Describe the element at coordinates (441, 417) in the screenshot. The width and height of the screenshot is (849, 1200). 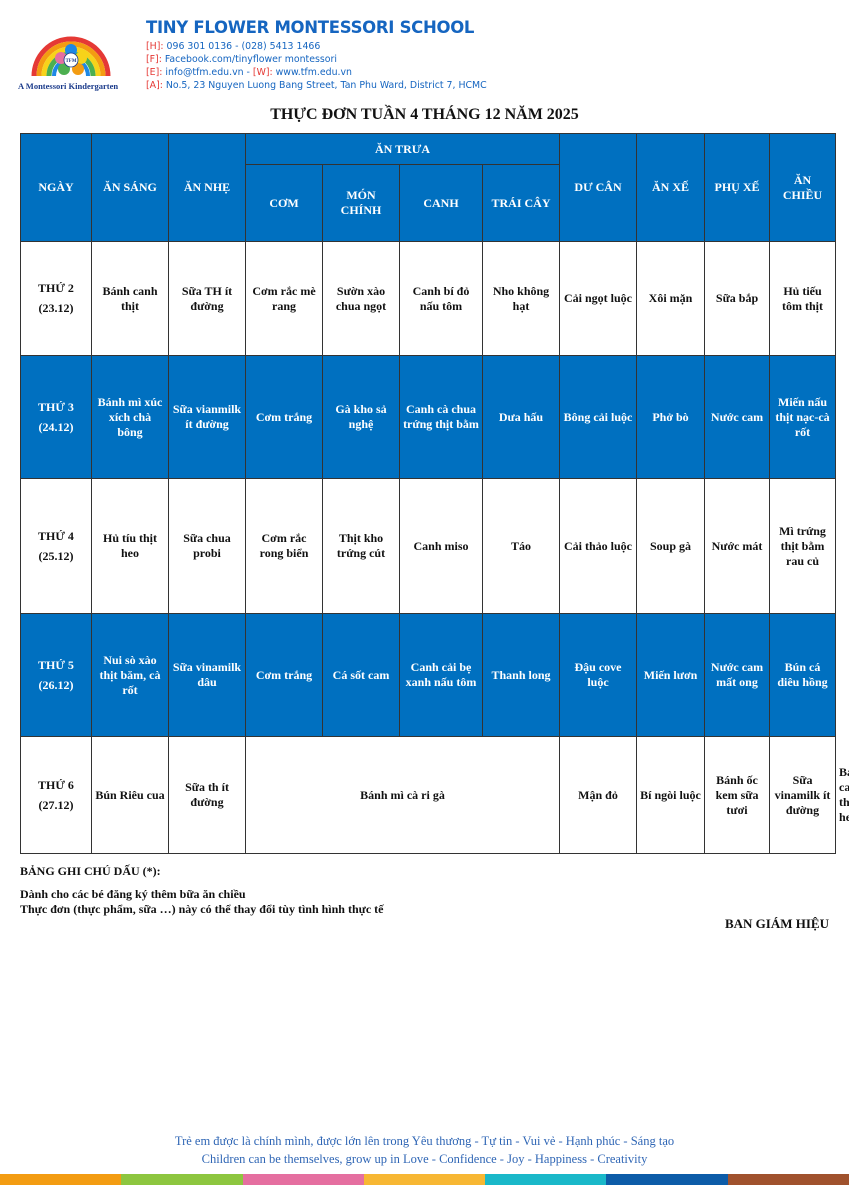
I see `menu-cell: Canh cà chua trứng thịt bằm` at that location.